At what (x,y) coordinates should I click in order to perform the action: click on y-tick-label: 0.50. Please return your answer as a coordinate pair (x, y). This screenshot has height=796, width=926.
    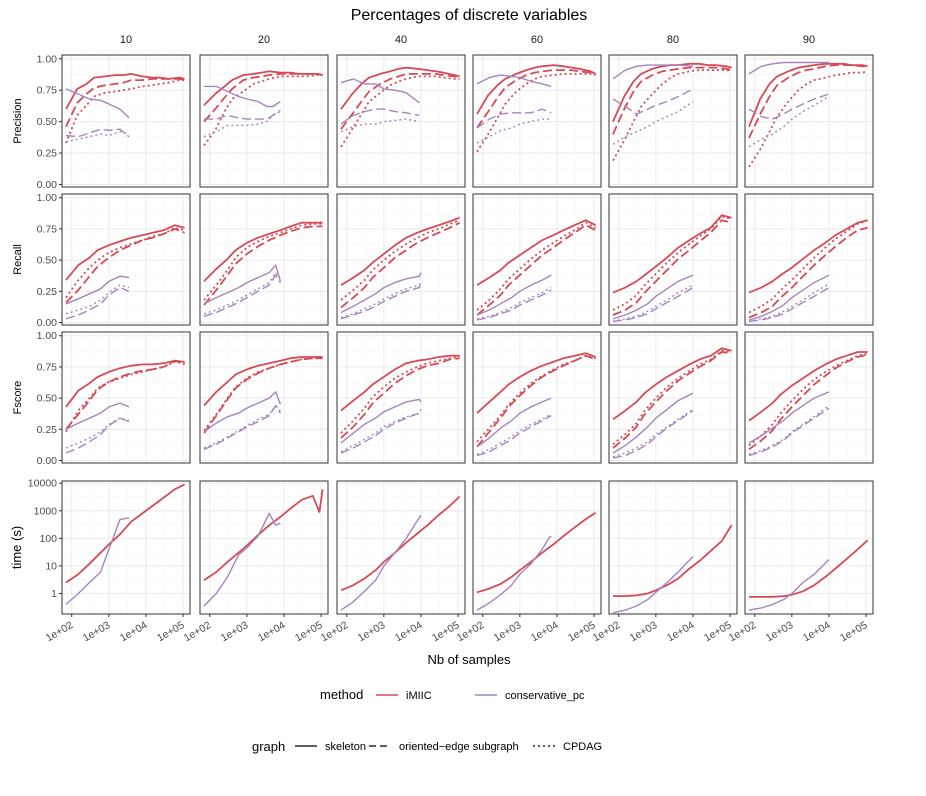
    Looking at the image, I should click on (47, 261).